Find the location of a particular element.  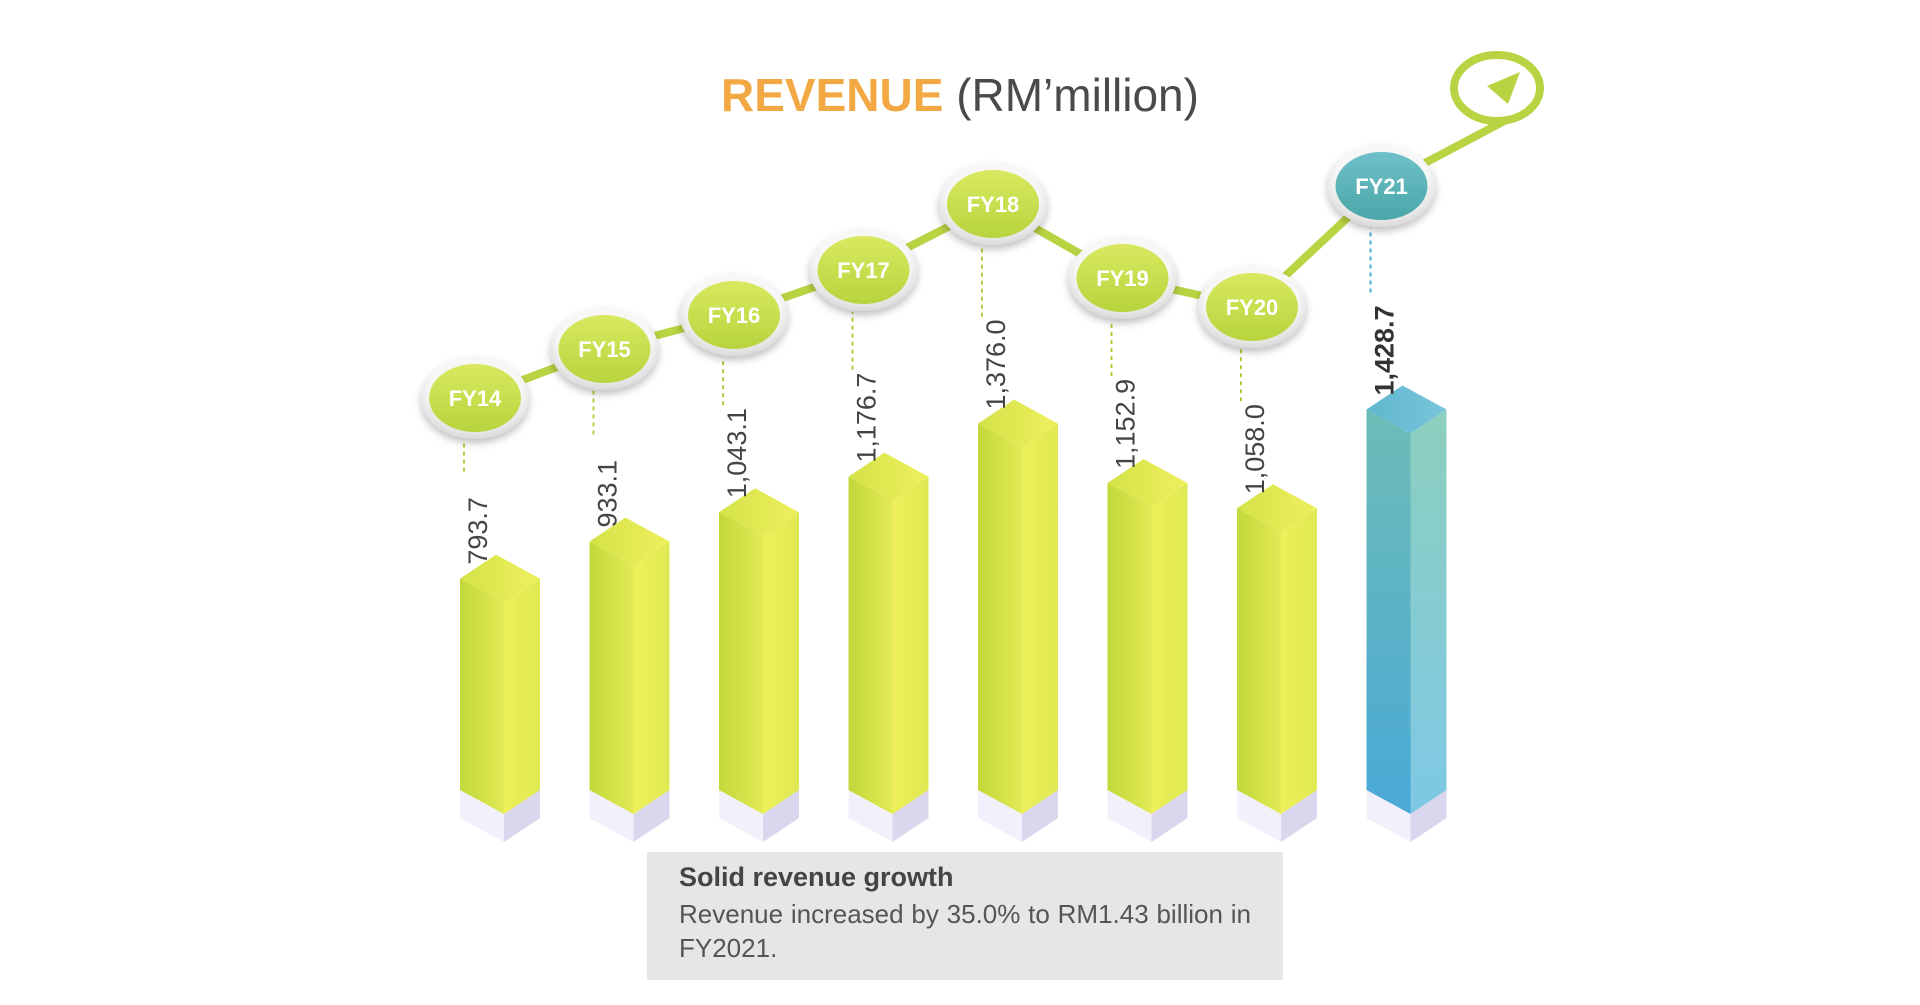

svg-text: FY21 is located at coordinates (1381, 186).